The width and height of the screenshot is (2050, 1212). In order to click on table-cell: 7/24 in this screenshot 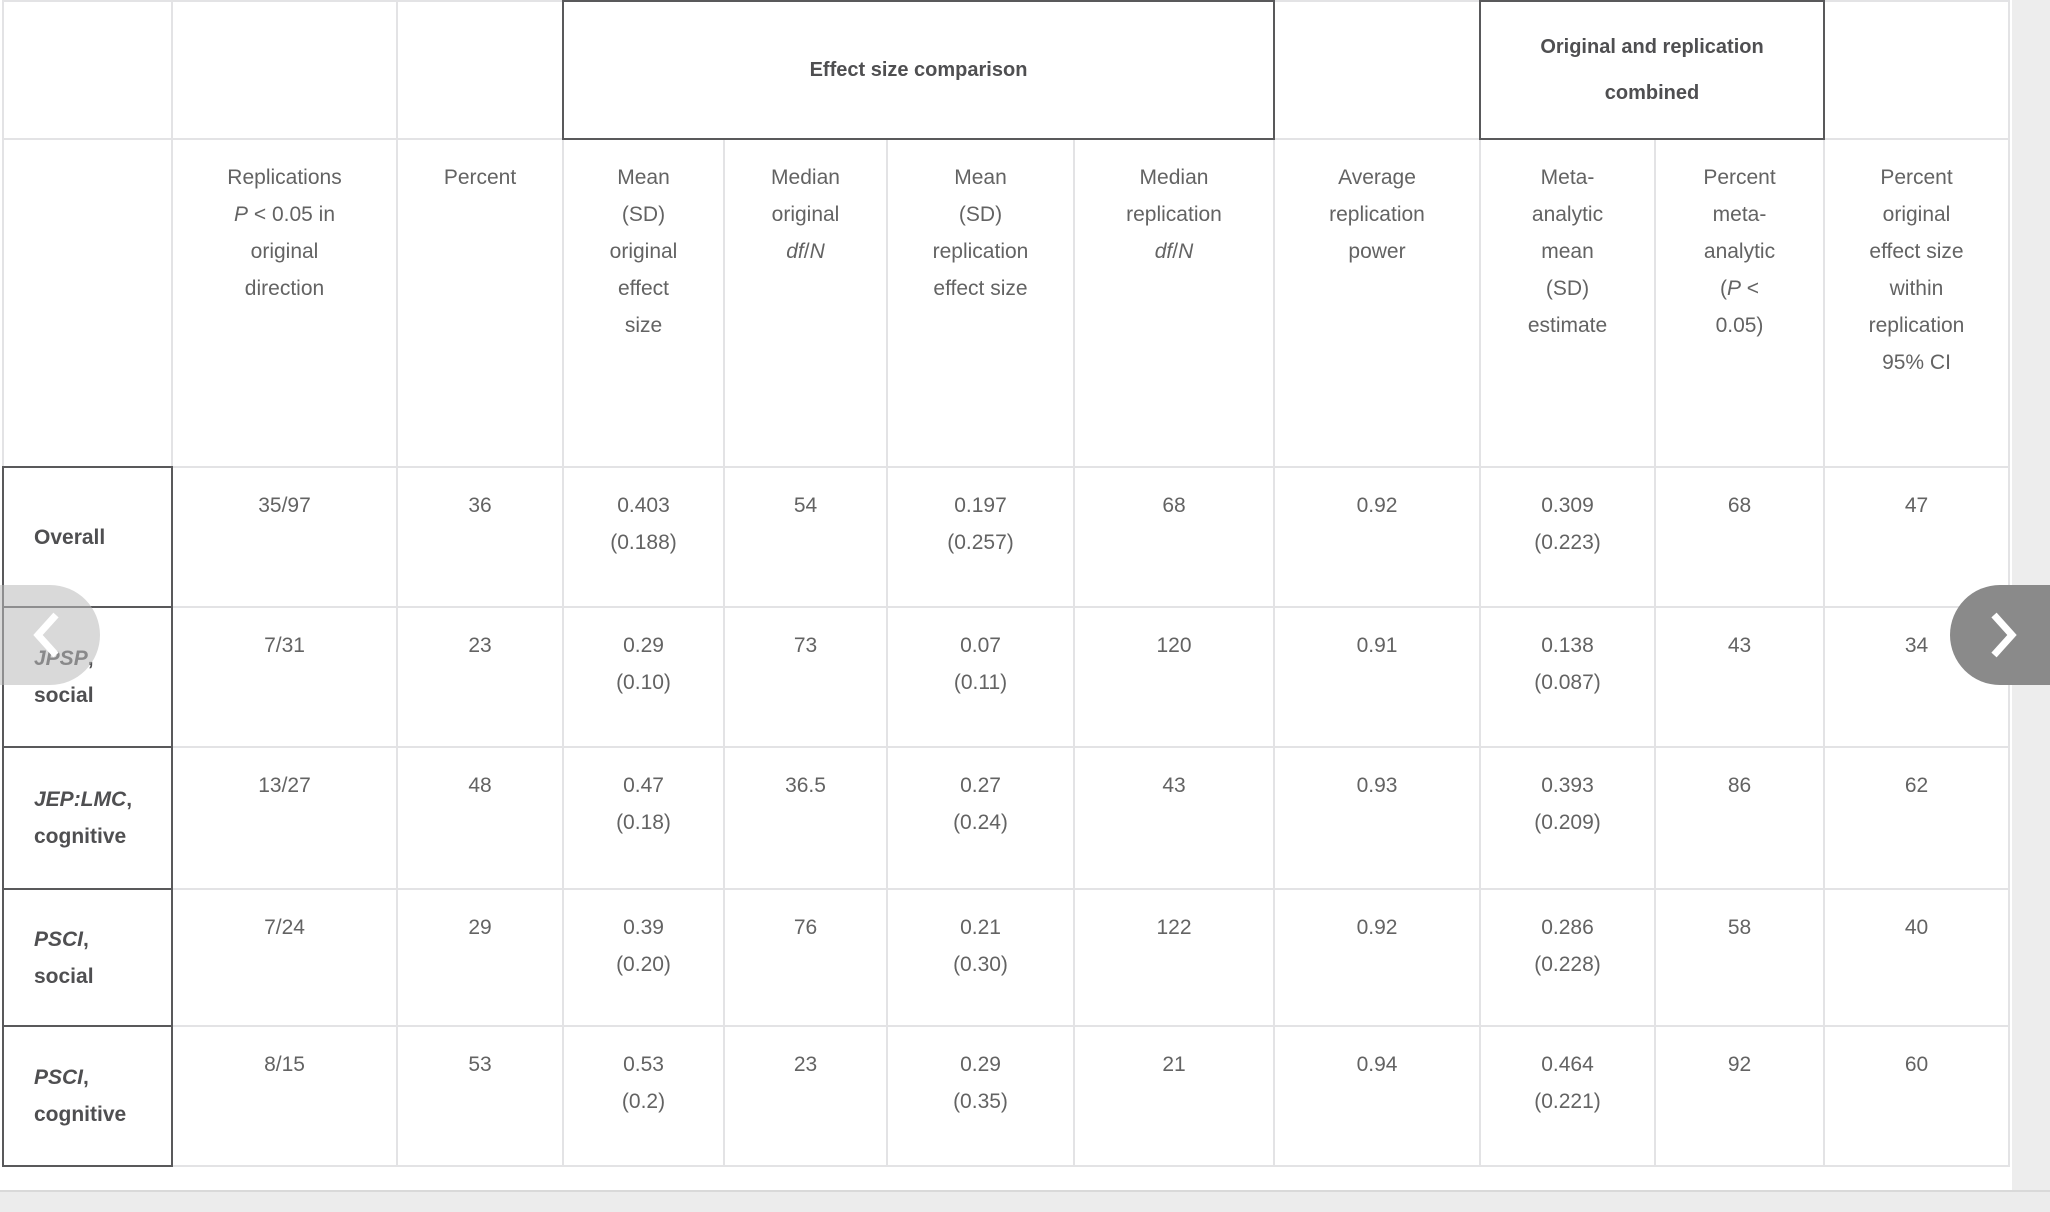, I will do `click(284, 957)`.